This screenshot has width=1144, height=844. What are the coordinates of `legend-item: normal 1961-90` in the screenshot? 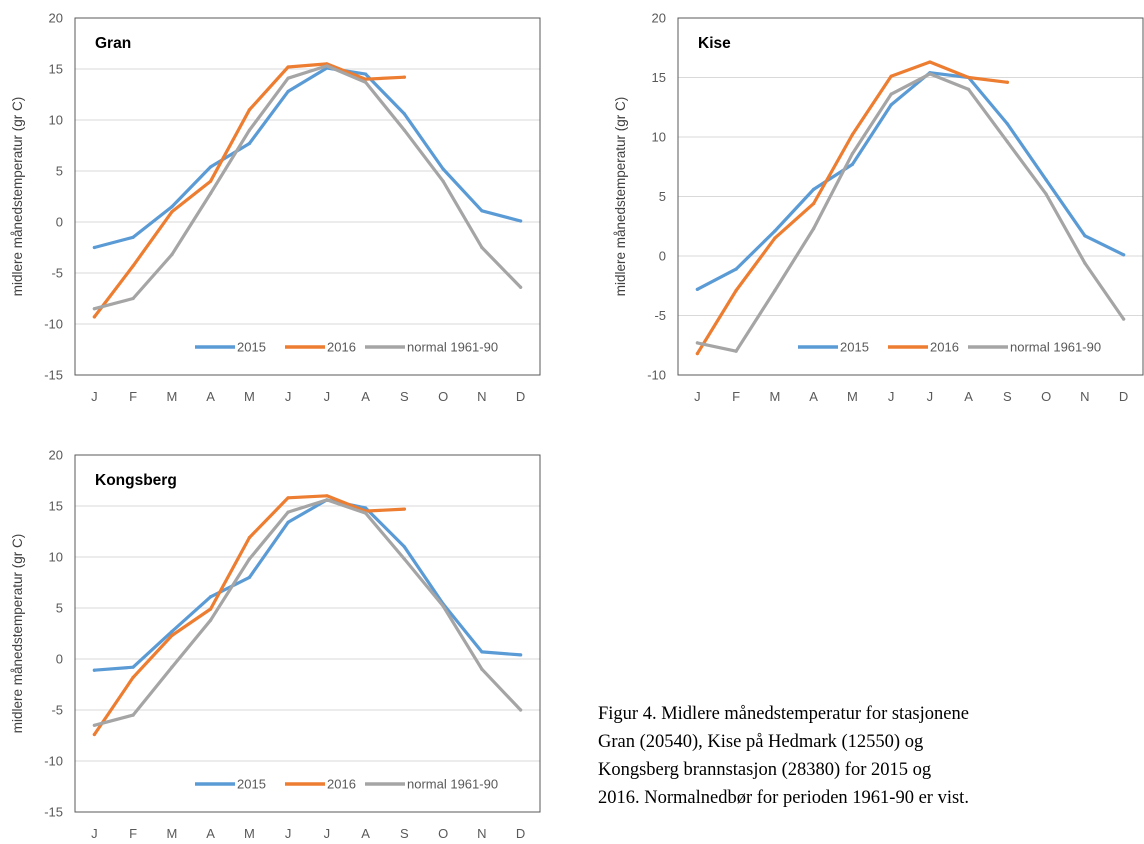 It's located at (431, 784).